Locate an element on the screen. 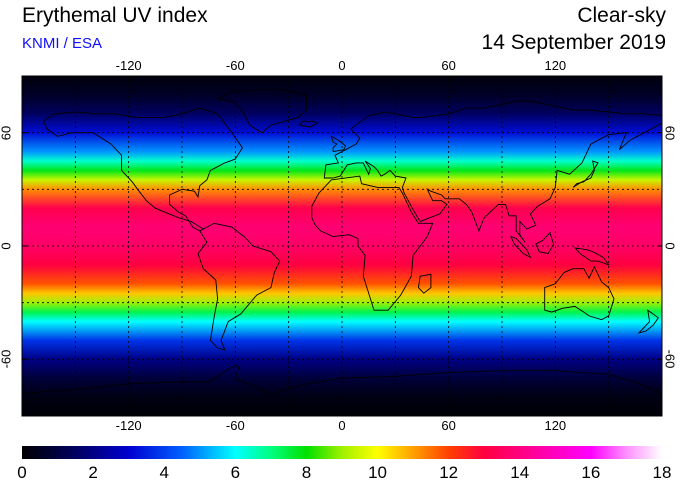  lat-tick-label-right: 60 is located at coordinates (670, 132).